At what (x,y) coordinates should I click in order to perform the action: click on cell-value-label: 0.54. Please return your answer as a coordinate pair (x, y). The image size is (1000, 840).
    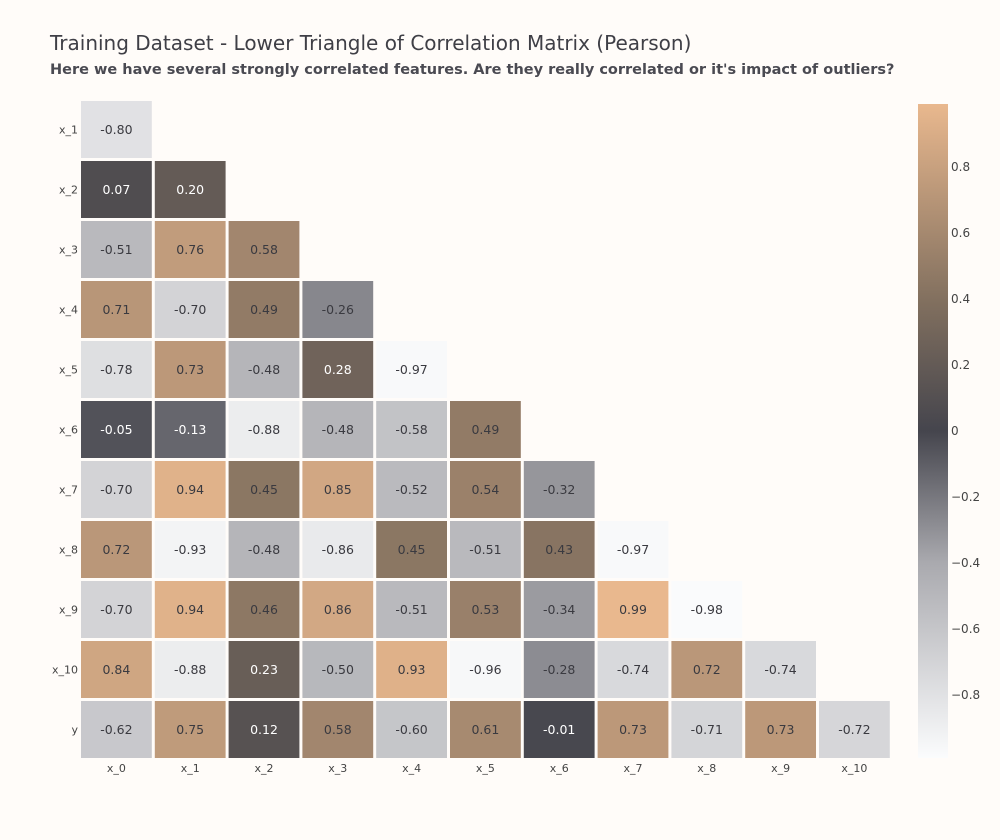
    Looking at the image, I should click on (485, 489).